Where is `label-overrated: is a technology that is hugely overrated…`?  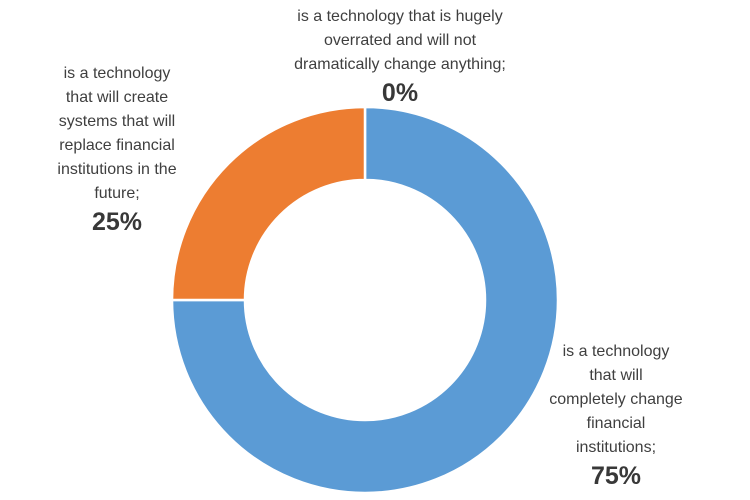 label-overrated: is a technology that is hugely overrated… is located at coordinates (400, 56).